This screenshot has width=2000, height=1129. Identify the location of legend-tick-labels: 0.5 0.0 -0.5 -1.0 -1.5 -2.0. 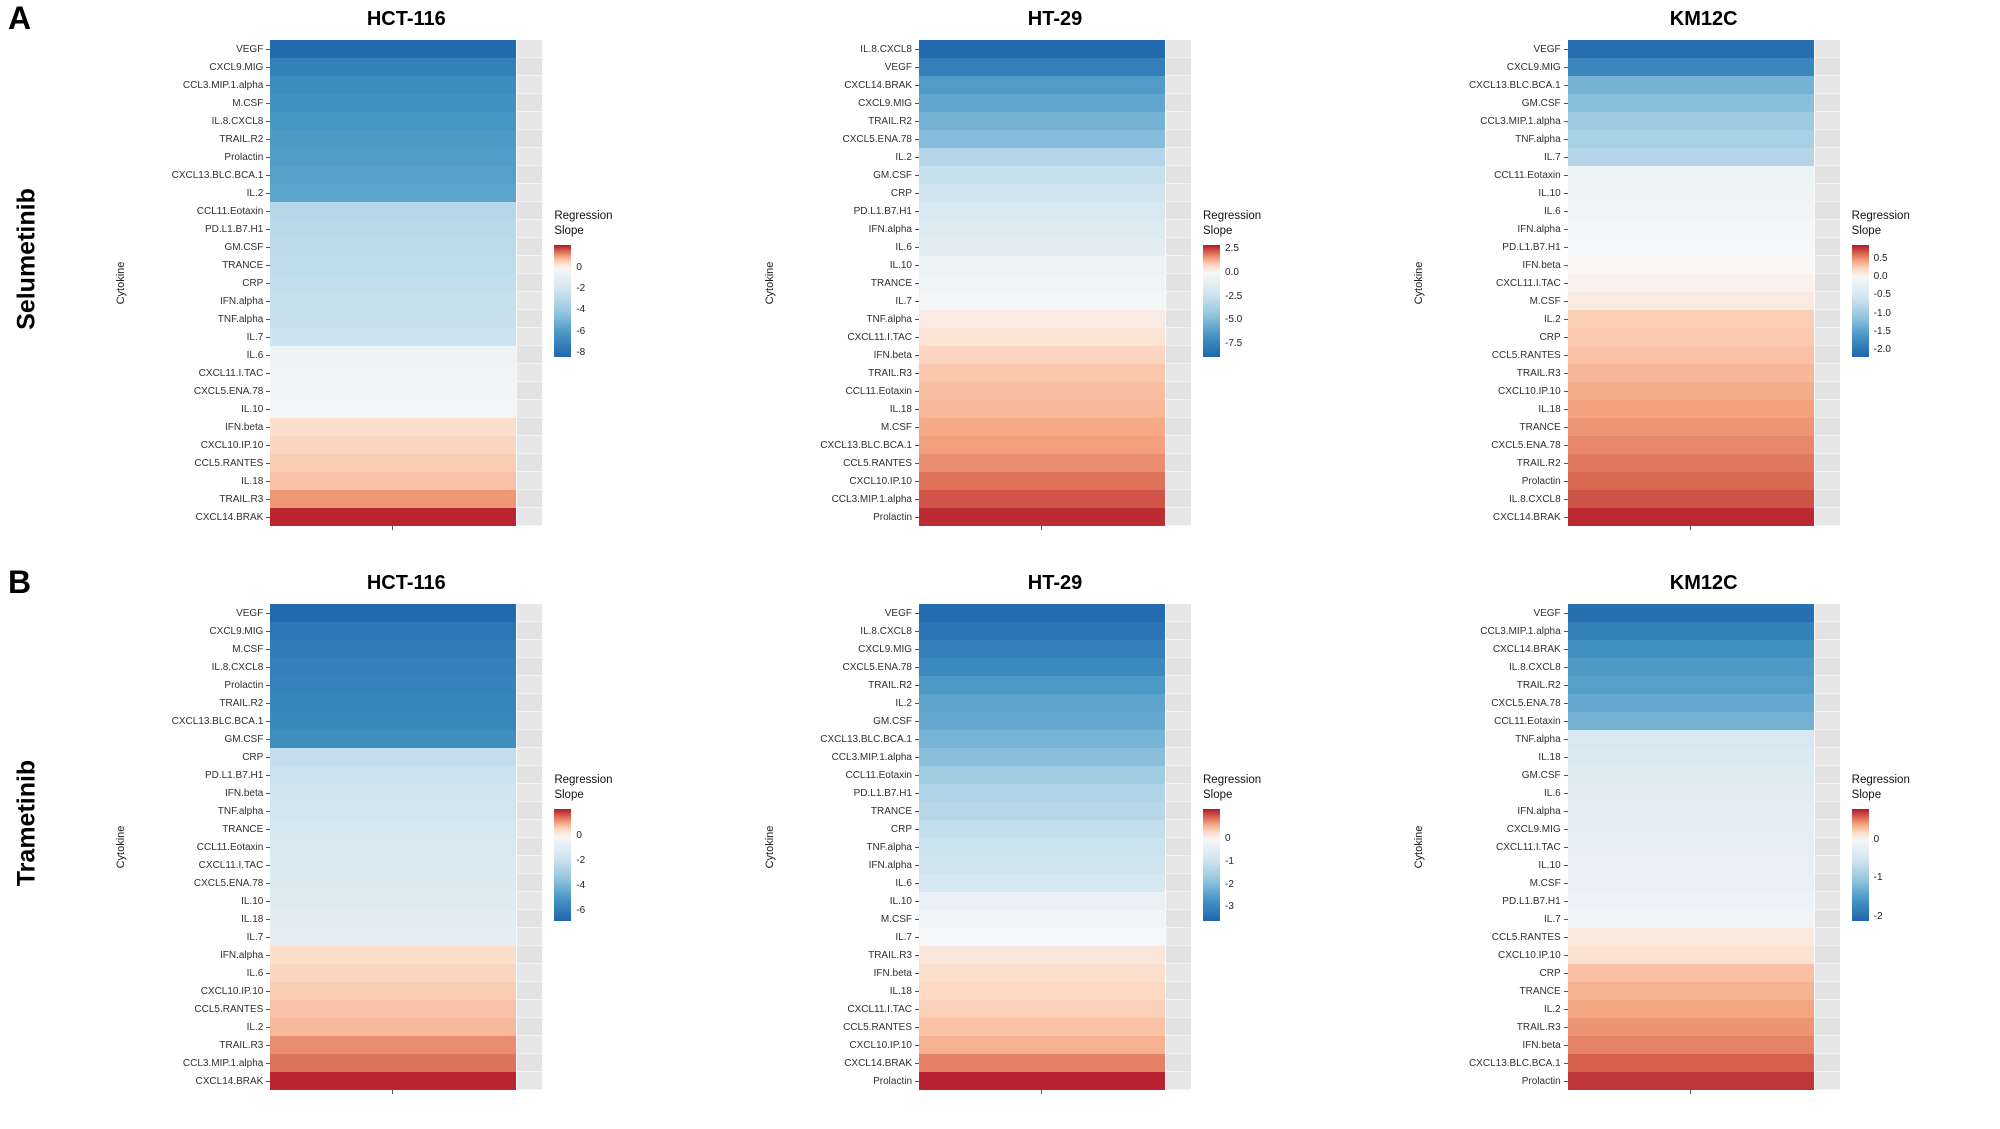
(1891, 301).